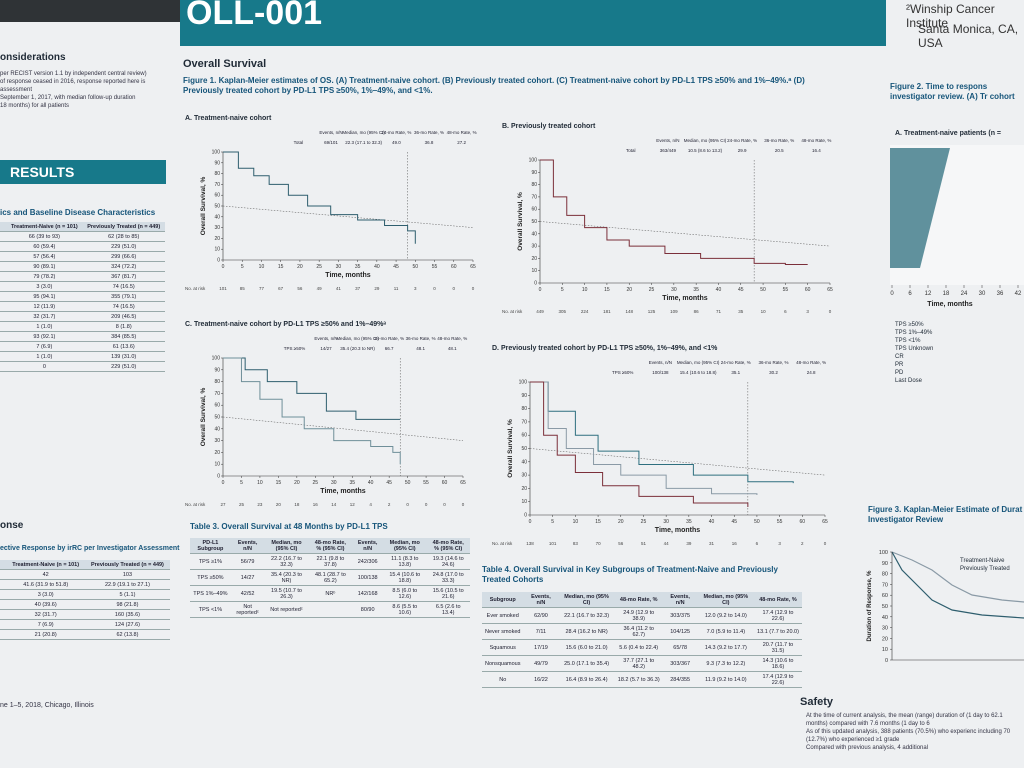 This screenshot has width=1024, height=768. I want to click on y-tick-label: 30, so click(217, 228).